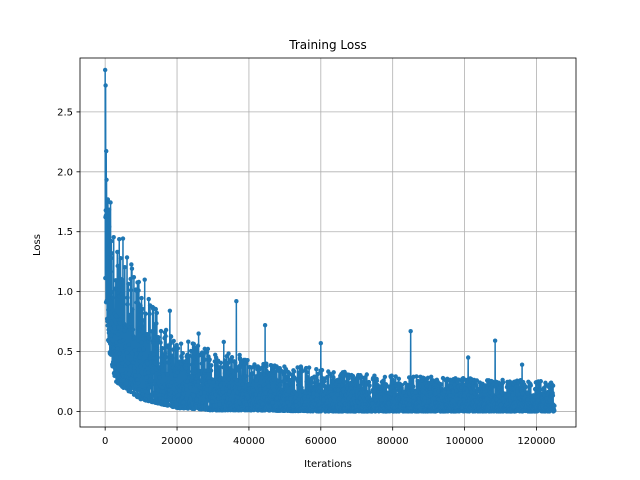 This screenshot has width=640, height=480. What do you see at coordinates (321, 441) in the screenshot?
I see `x-tick-label: 60000` at bounding box center [321, 441].